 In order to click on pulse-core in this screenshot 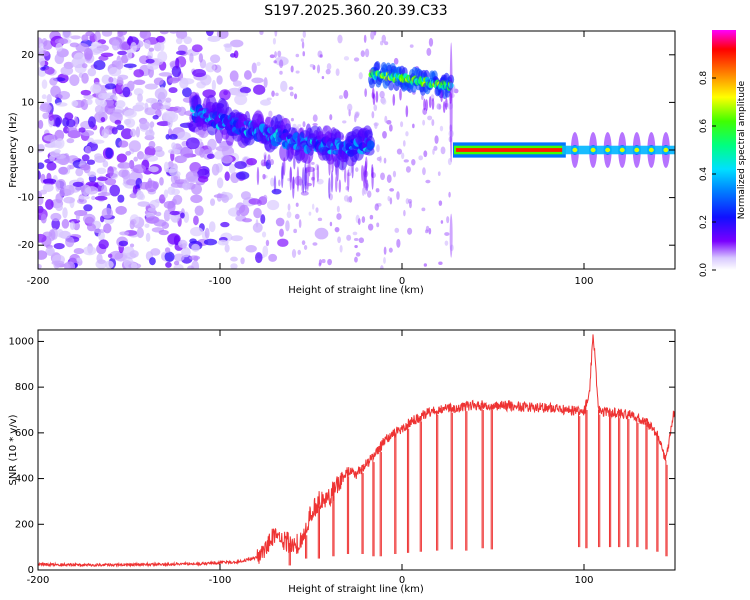, I will do `click(575, 150)`.